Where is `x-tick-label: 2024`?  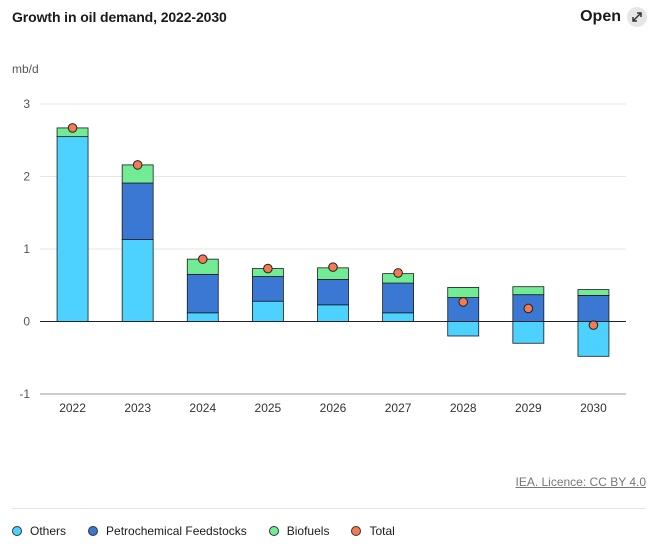 x-tick-label: 2024 is located at coordinates (202, 408).